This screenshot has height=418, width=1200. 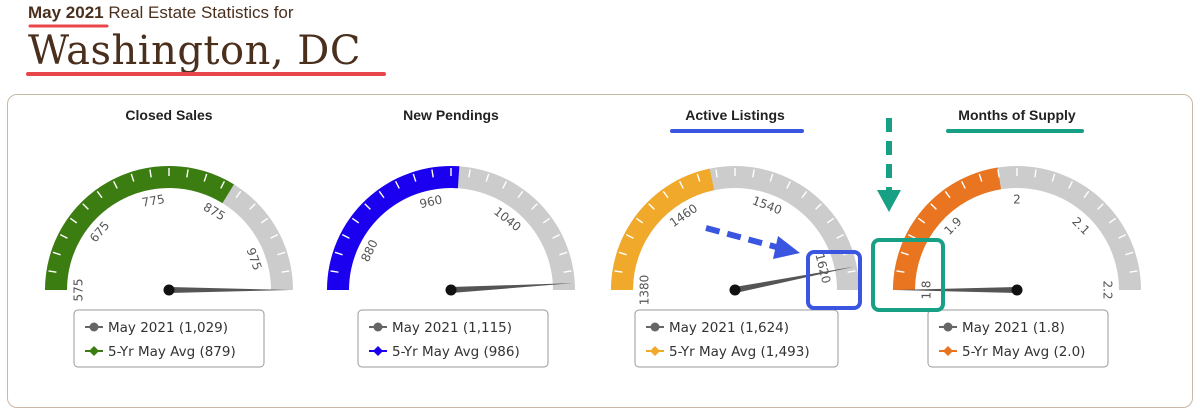 I want to click on gauge-title: Active Listings, so click(x=735, y=115).